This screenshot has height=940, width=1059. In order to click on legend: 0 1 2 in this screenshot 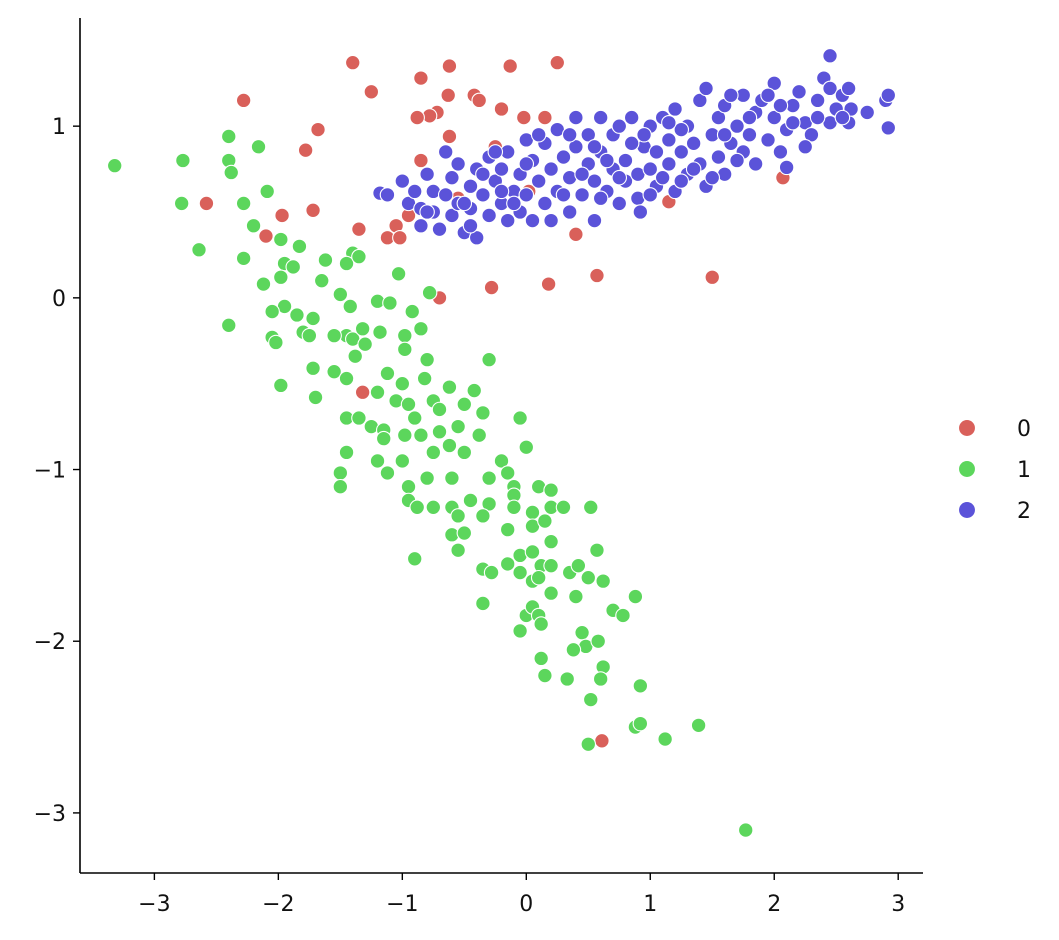, I will do `click(994, 470)`.